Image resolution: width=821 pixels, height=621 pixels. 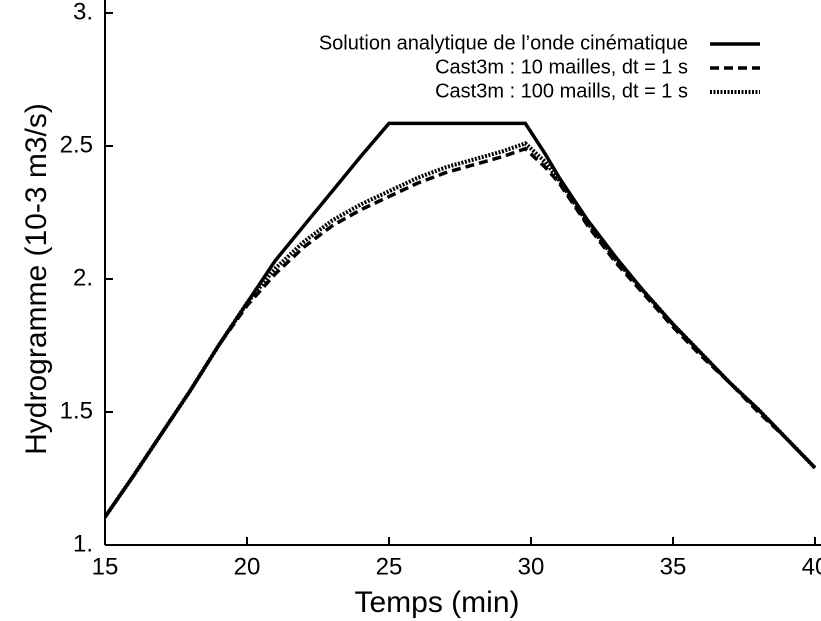 I want to click on y-tick-label: 2.5, so click(x=76, y=144).